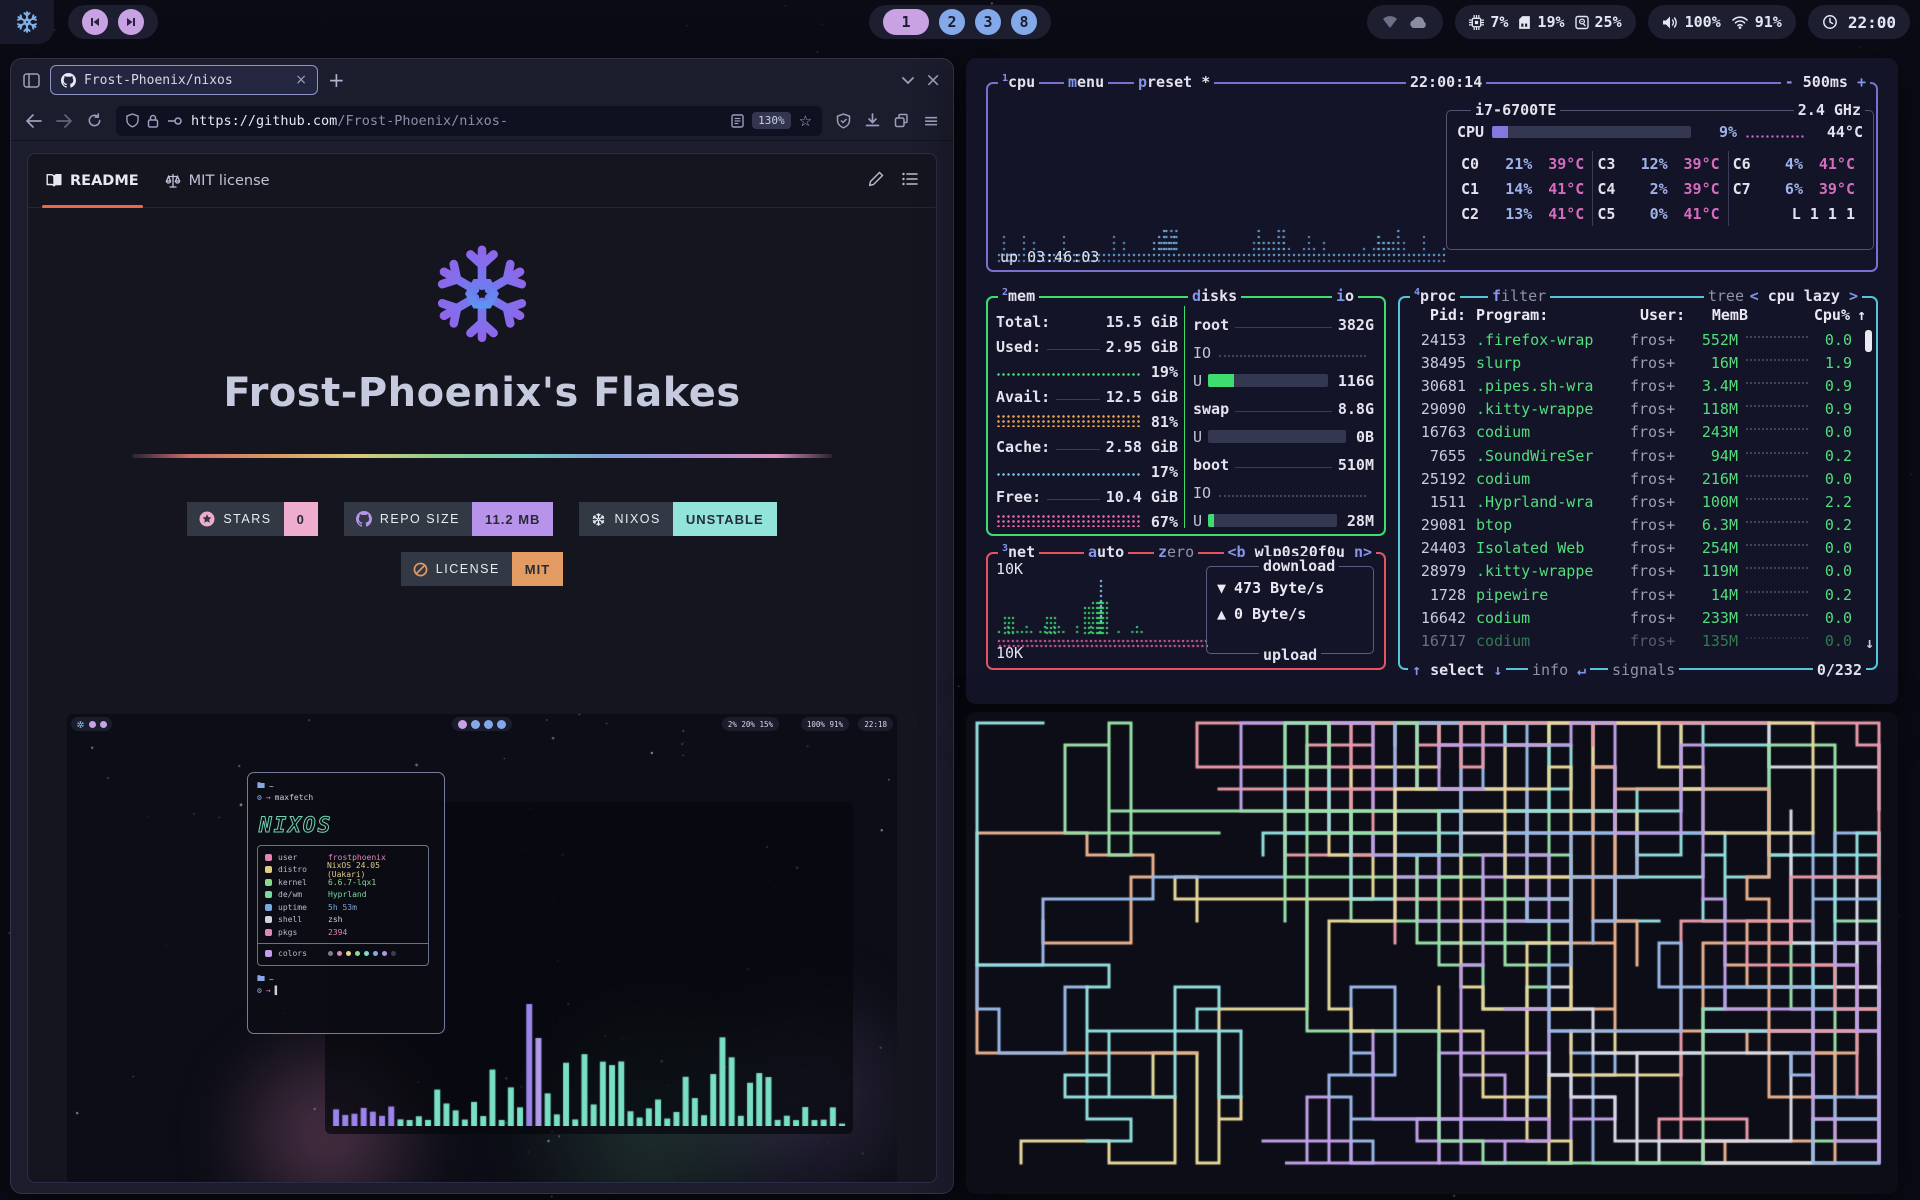  What do you see at coordinates (678, 519) in the screenshot?
I see `badge-nixos: NIXOS UNSTABLE` at bounding box center [678, 519].